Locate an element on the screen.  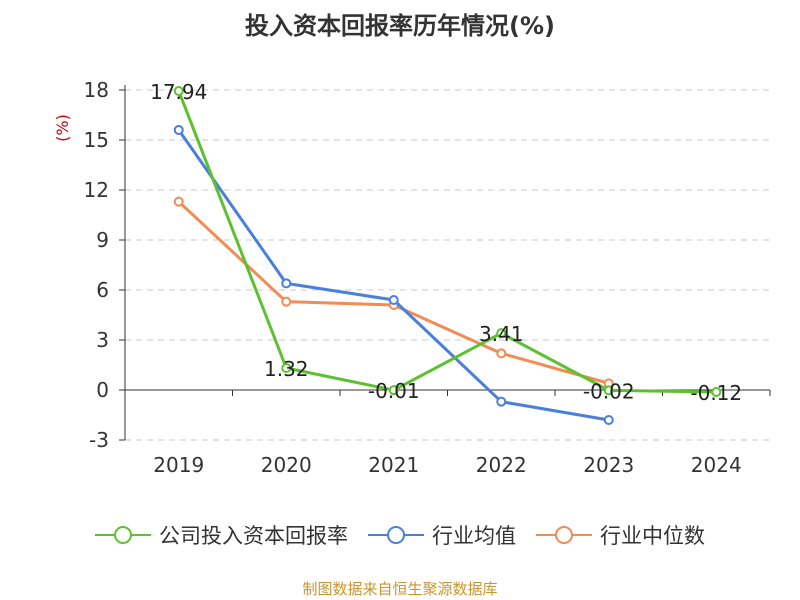
legend: 公司投入资本回报率 行业均值 行业中位数 is located at coordinates (400, 535).